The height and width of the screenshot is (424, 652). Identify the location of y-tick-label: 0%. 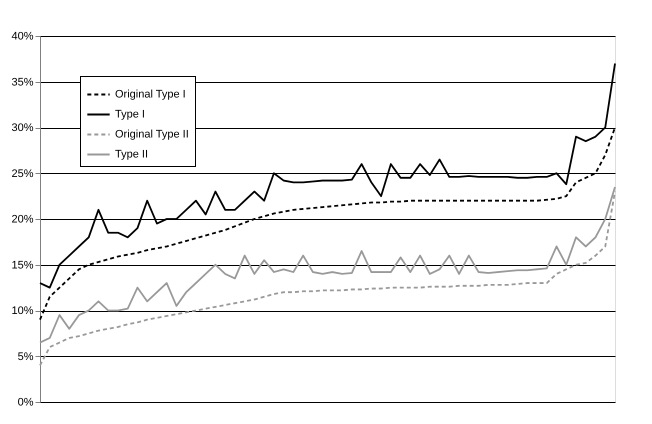
(26, 402).